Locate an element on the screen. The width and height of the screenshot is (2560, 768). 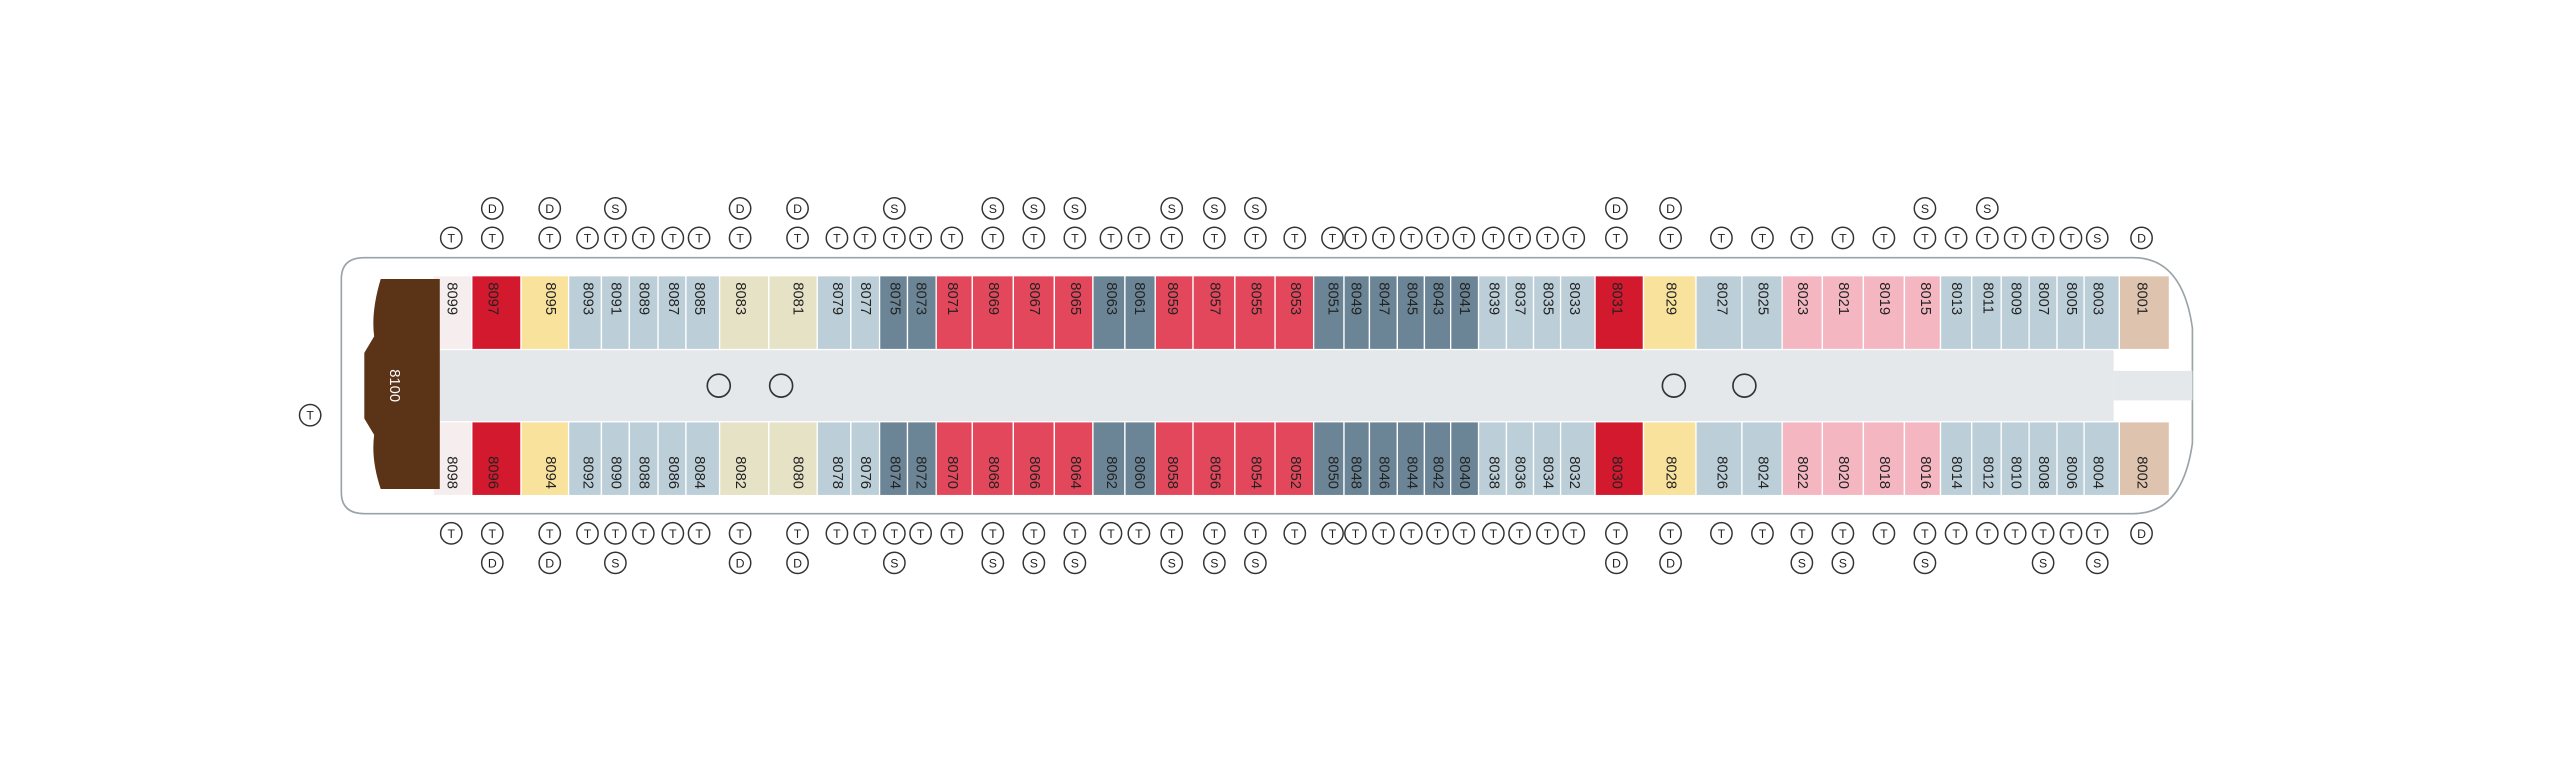
cabin-number: 8057 is located at coordinates (1214, 298).